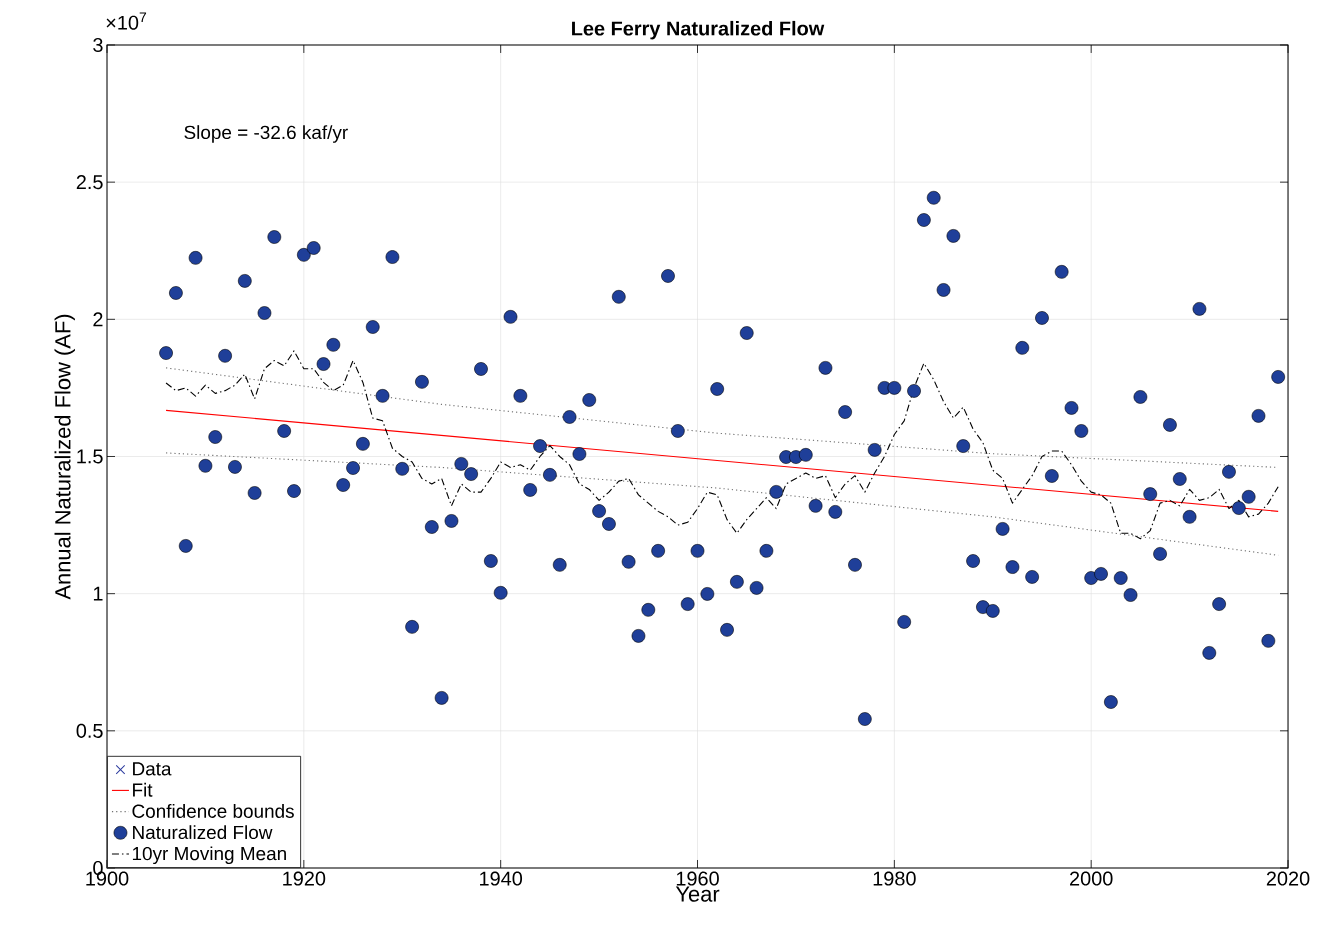  I want to click on x-tick-label: 1920, so click(304, 878).